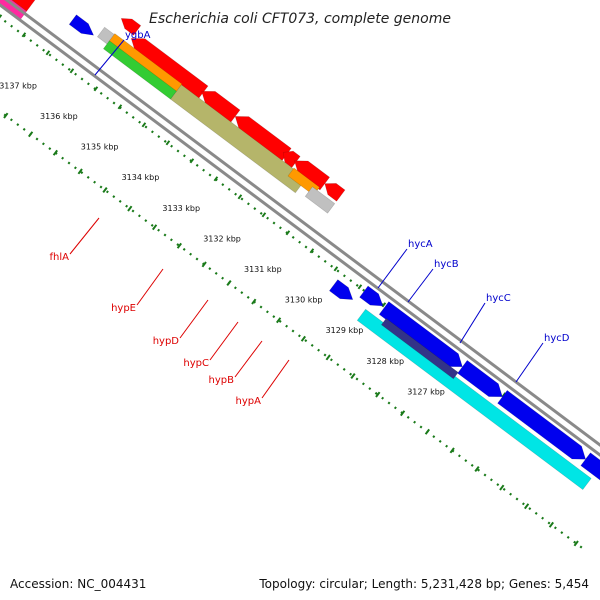 This screenshot has height=600, width=600. I want to click on gene-label: hypC, so click(196, 363).